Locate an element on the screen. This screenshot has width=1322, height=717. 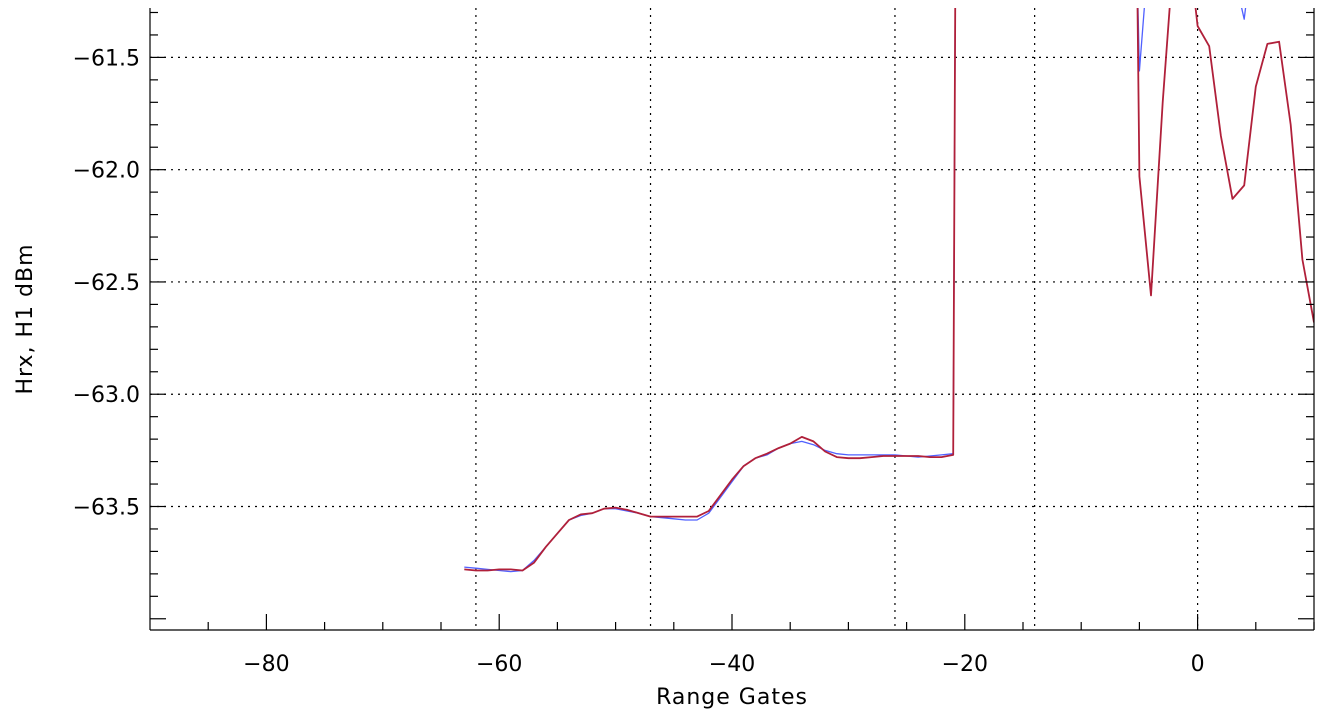
x-tick-label: −20 is located at coordinates (965, 664).